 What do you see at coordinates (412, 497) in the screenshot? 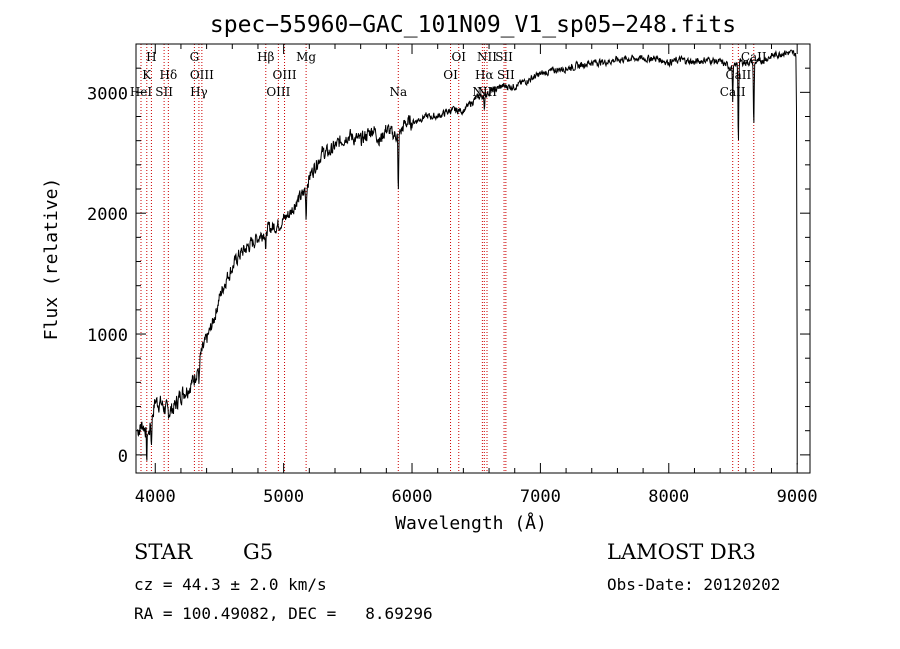
I see `x-tick-label: 6000` at bounding box center [412, 497].